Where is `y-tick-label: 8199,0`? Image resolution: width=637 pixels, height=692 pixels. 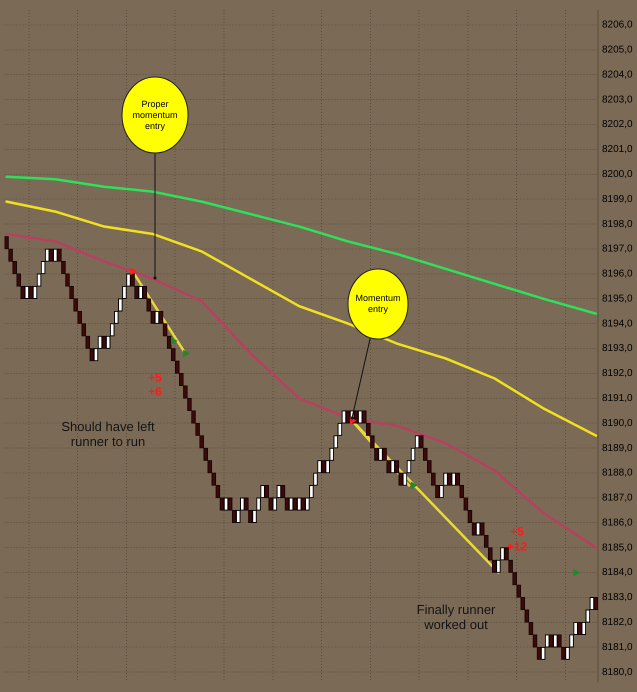
y-tick-label: 8199,0 is located at coordinates (618, 199).